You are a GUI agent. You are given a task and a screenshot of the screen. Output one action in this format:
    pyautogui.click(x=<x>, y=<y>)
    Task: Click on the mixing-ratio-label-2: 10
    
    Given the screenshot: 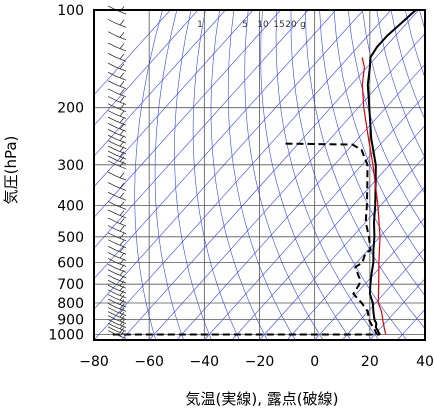 What is the action you would take?
    pyautogui.click(x=263, y=25)
    